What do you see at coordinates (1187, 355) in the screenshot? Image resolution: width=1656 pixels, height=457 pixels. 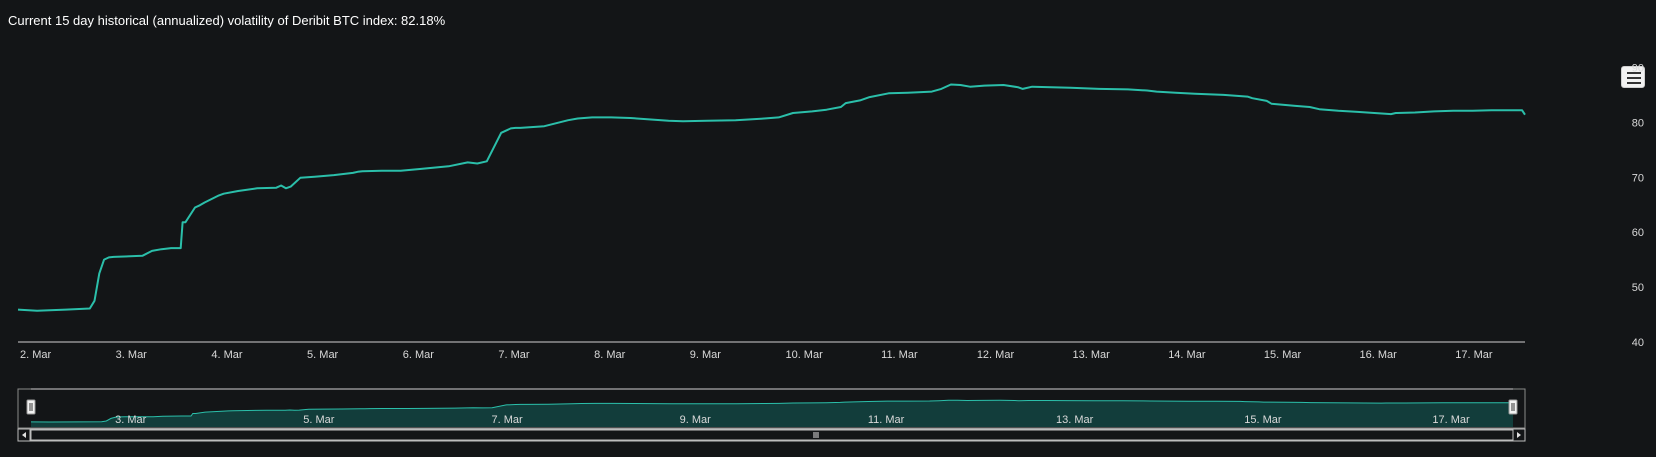 I see `x-tick-label: 14. Mar` at bounding box center [1187, 355].